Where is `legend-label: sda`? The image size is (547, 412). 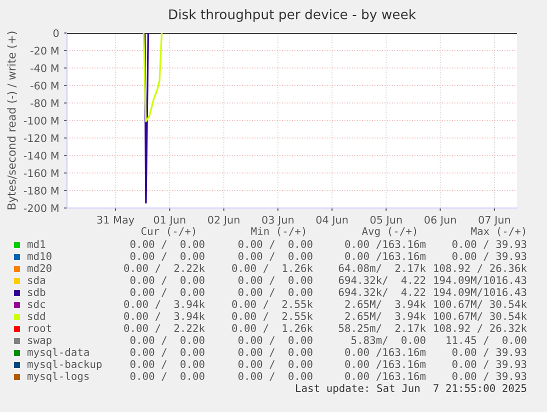 legend-label: sda is located at coordinates (36, 280).